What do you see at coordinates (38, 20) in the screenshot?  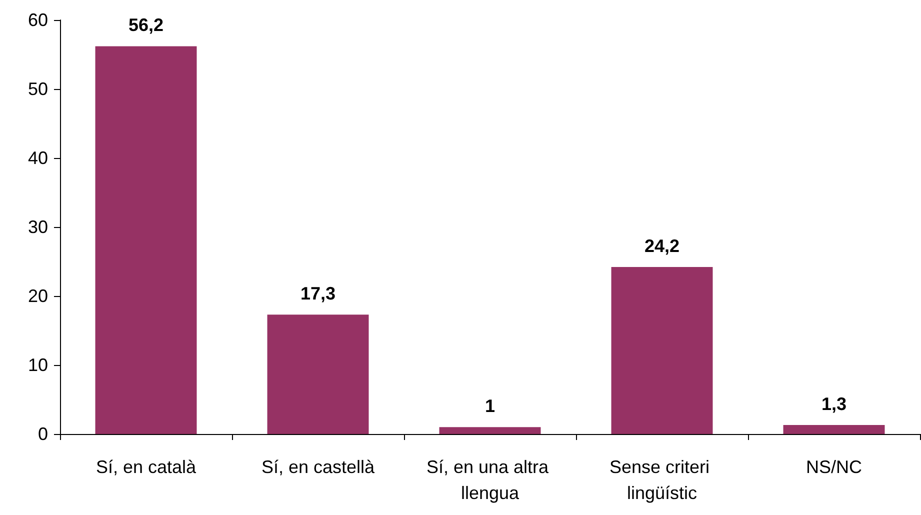 I see `y-tick-label: 60` at bounding box center [38, 20].